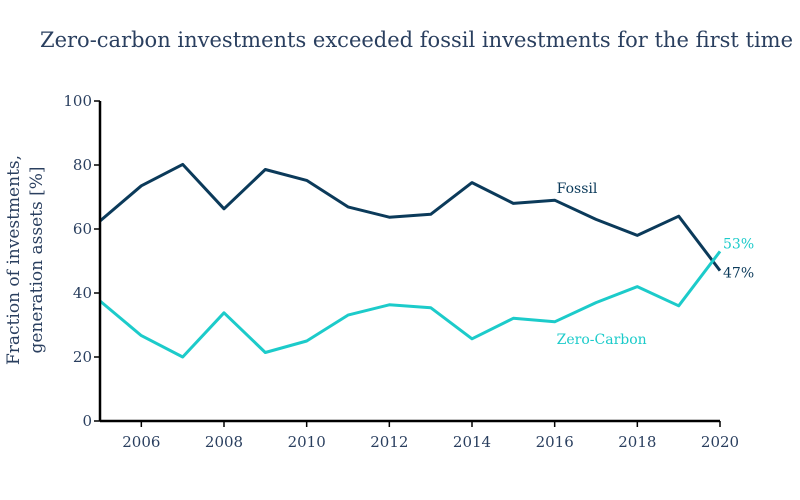  Describe the element at coordinates (577, 189) in the screenshot. I see `fossil-series-label: Fossil` at that location.